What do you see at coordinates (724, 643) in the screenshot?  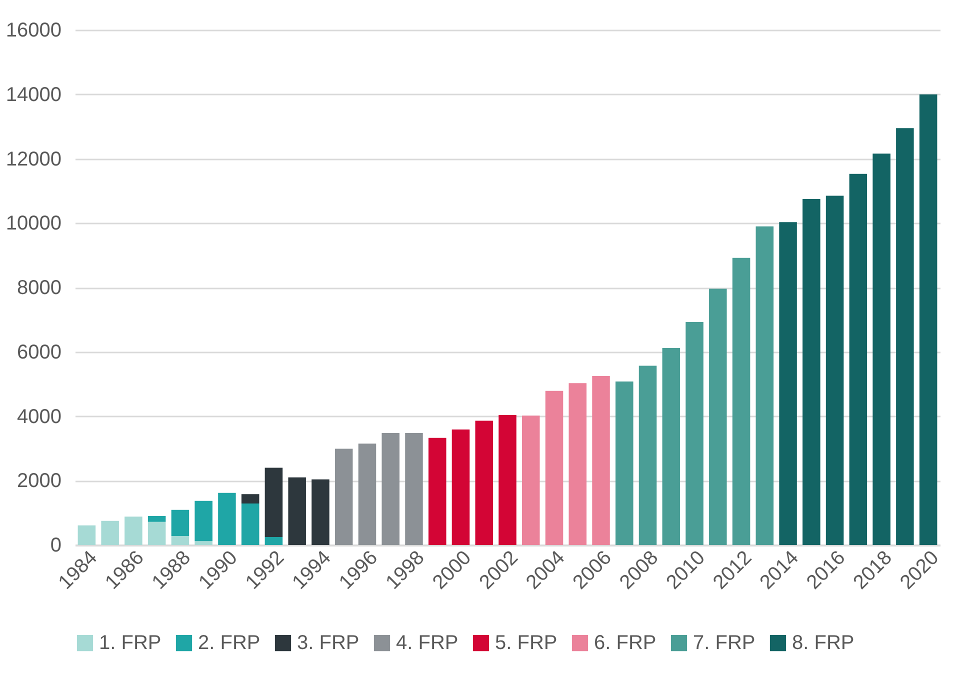 I see `legend-label: 7. FRP` at bounding box center [724, 643].